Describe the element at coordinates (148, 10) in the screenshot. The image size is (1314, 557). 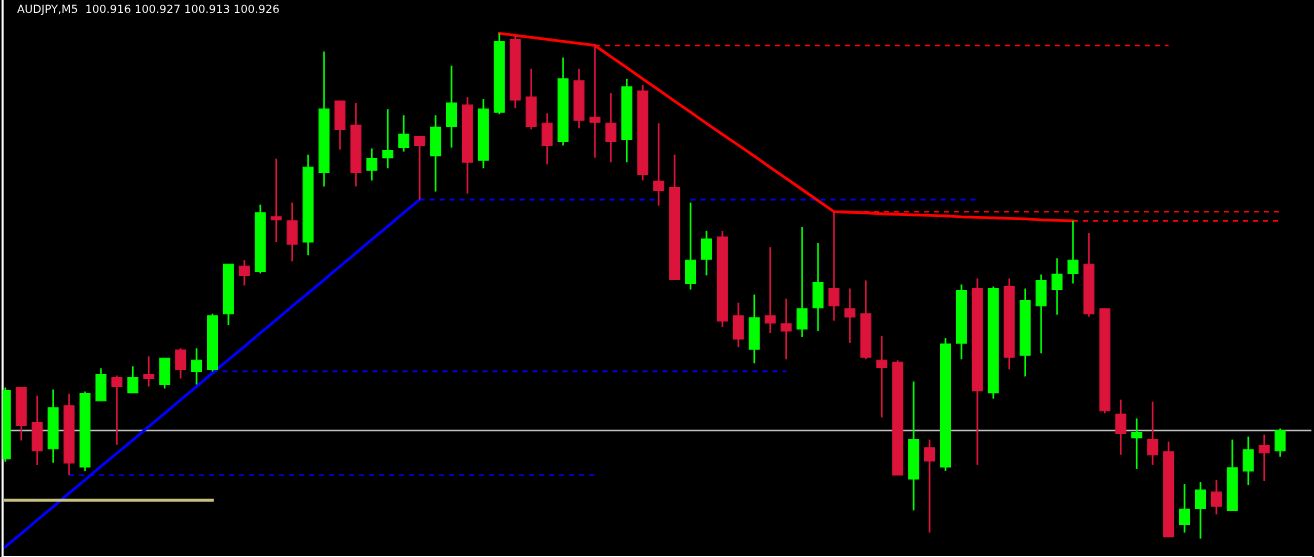
I see `chart-title: AUDJPY,M5 100.916 100.927 100.913 100.926` at that location.